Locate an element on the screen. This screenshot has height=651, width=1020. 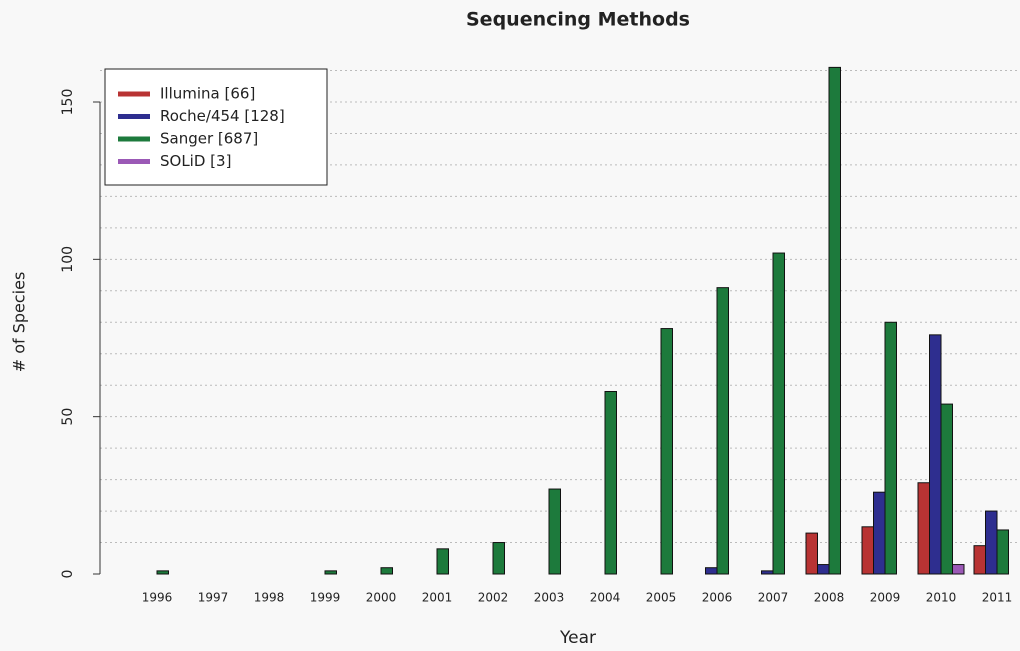
x-tick-label: 1998 is located at coordinates (269, 598).